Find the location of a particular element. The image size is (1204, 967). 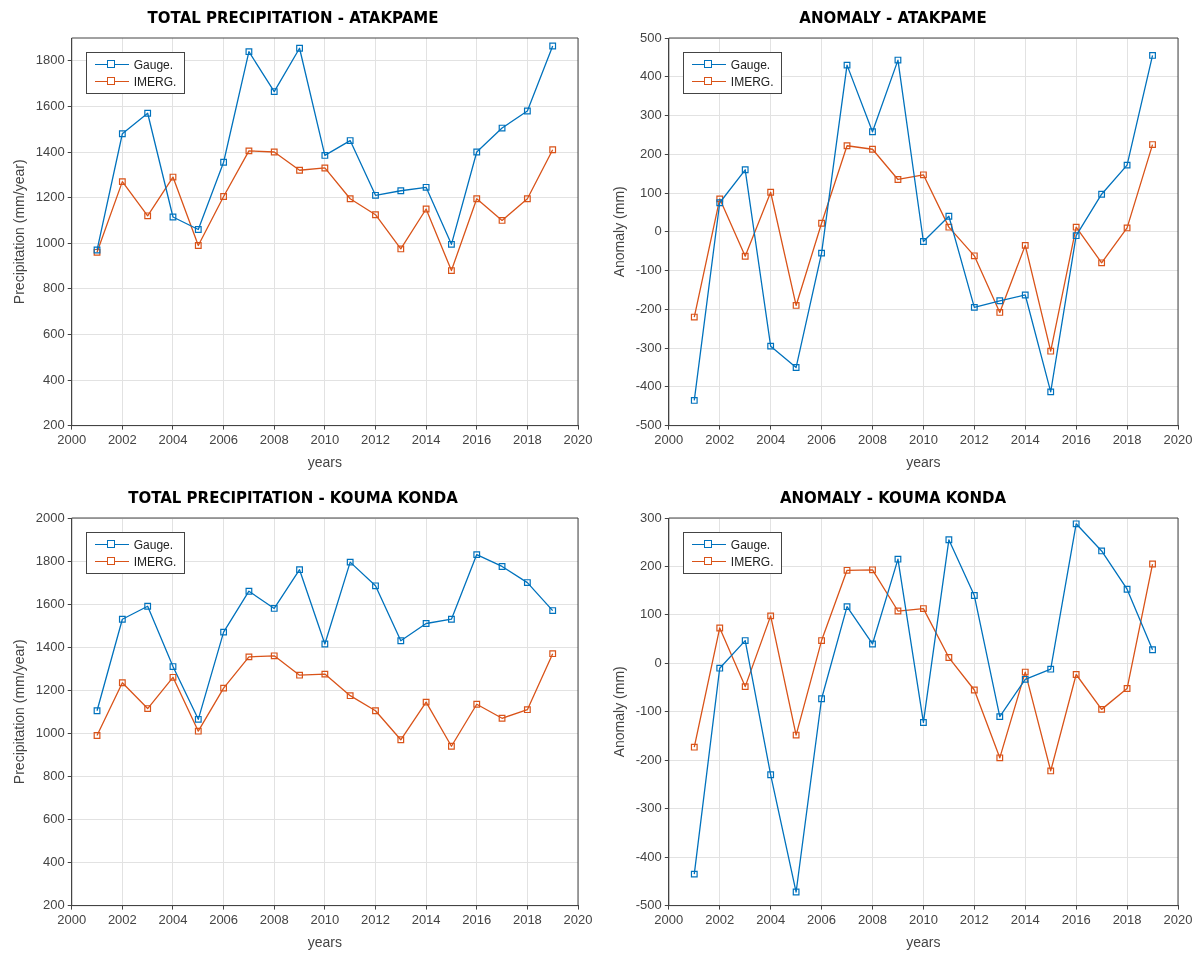

y-tick-label: 600 is located at coordinates (54, 333).